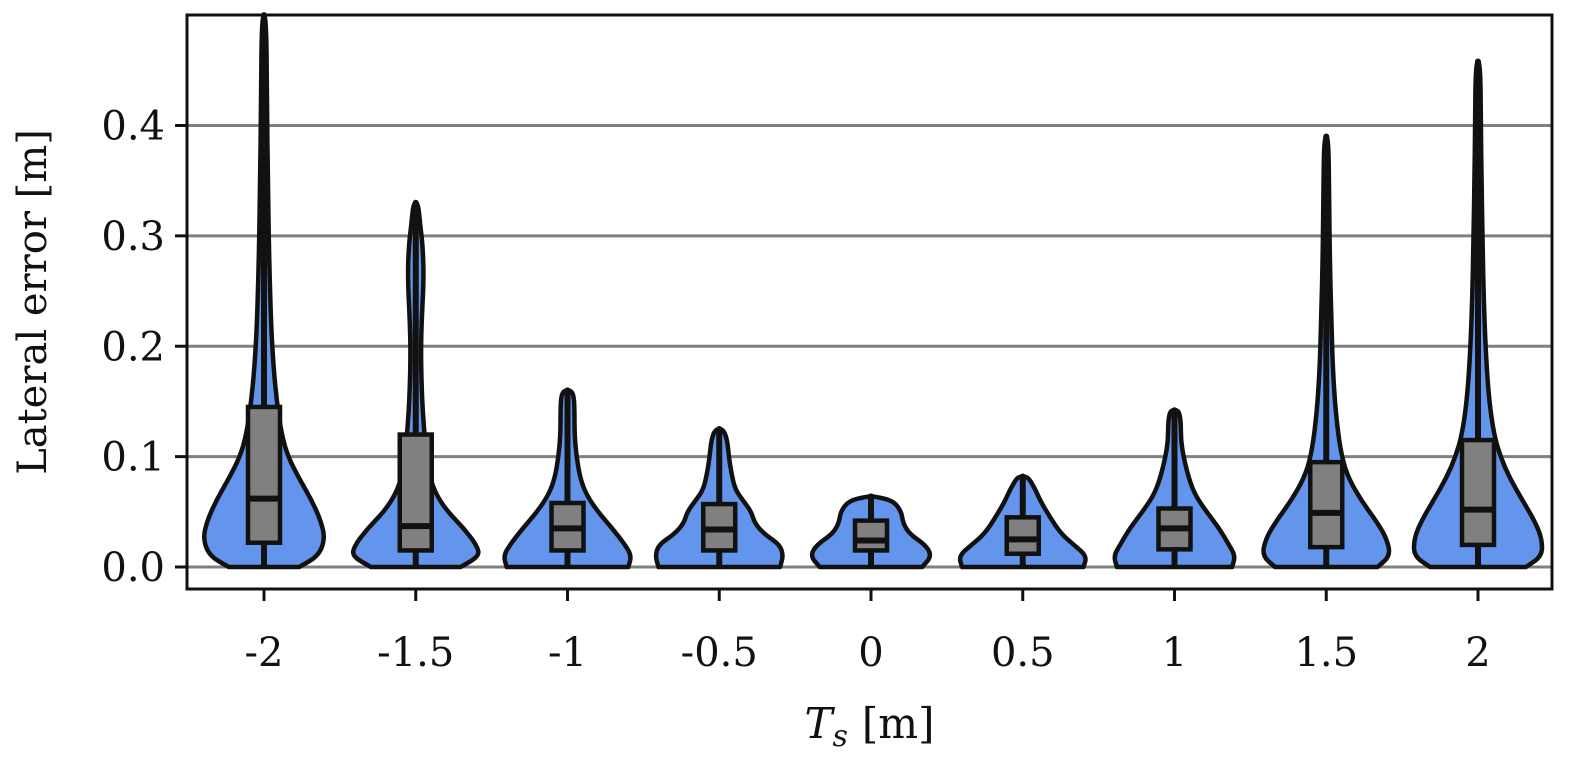 The height and width of the screenshot is (784, 1578). What do you see at coordinates (719, 653) in the screenshot?
I see `x-tick-label: -0.5` at bounding box center [719, 653].